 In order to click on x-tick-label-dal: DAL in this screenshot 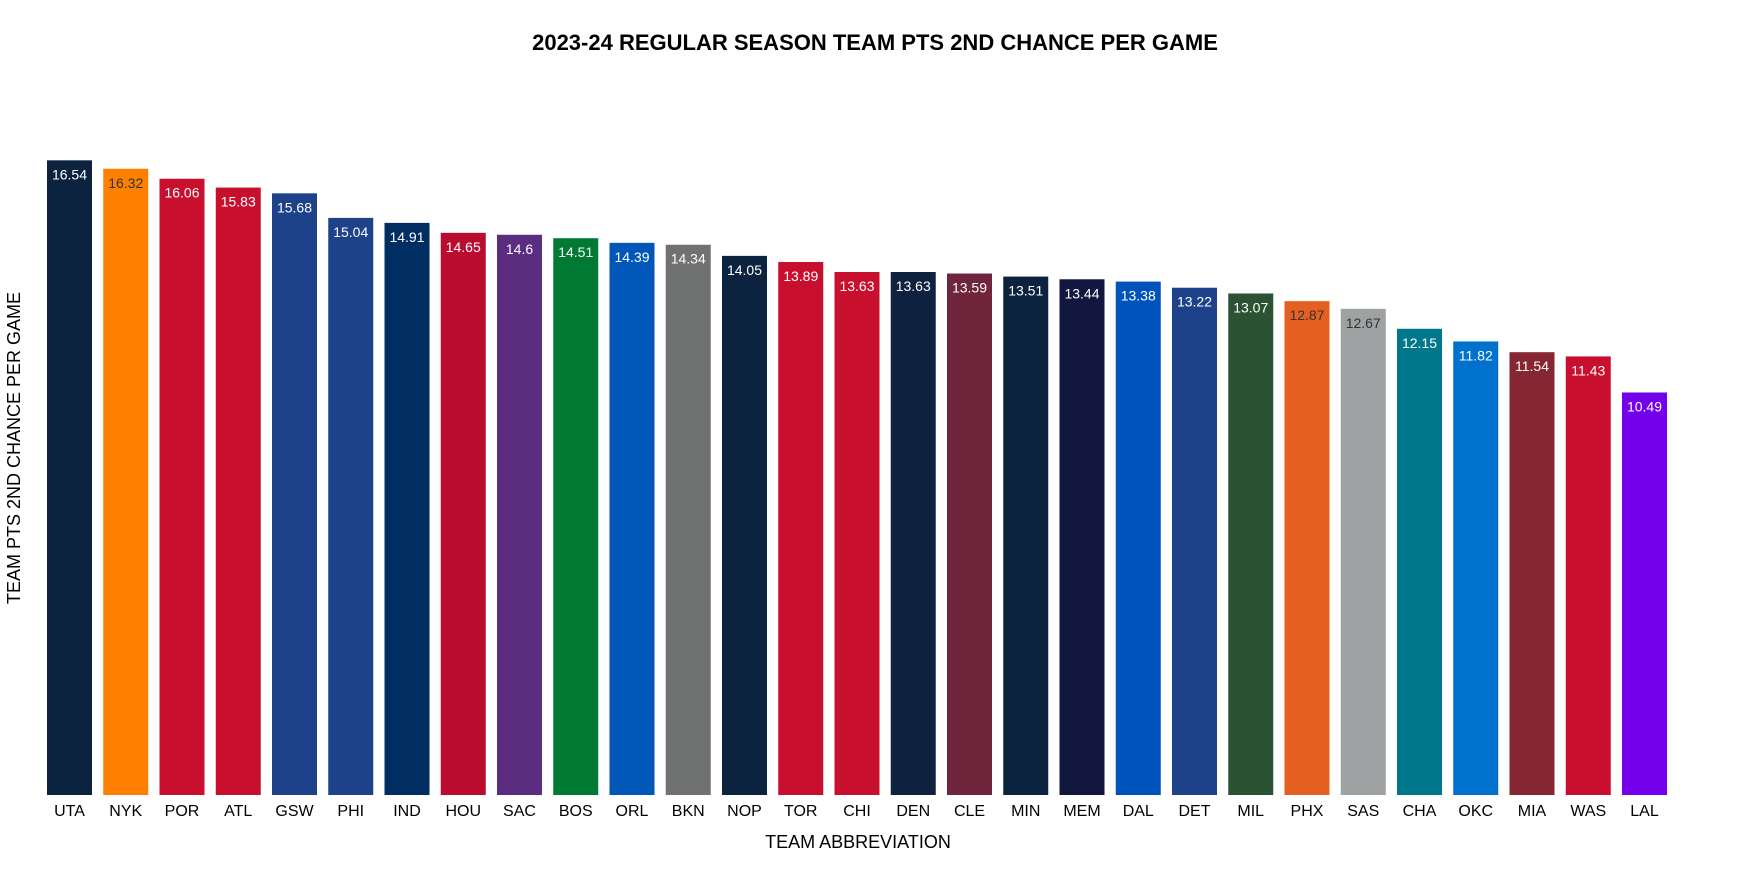, I will do `click(1138, 811)`.